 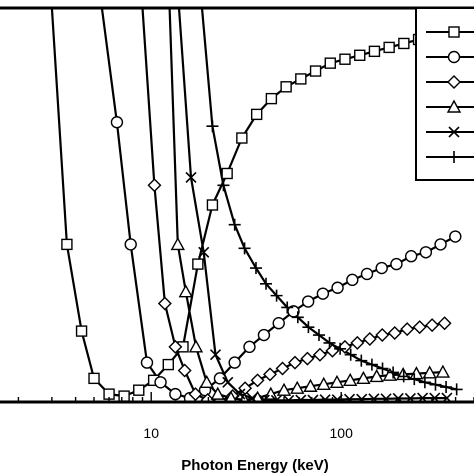 What do you see at coordinates (255, 465) in the screenshot?
I see `x-axis-label: Photon Energy (keV)` at bounding box center [255, 465].